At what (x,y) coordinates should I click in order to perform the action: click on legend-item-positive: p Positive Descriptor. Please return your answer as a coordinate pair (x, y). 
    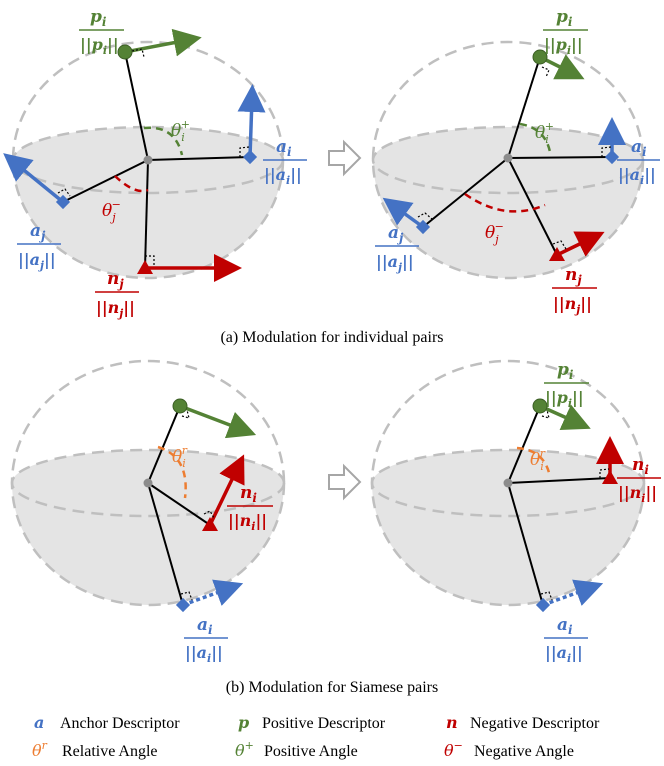
    Looking at the image, I should click on (312, 722).